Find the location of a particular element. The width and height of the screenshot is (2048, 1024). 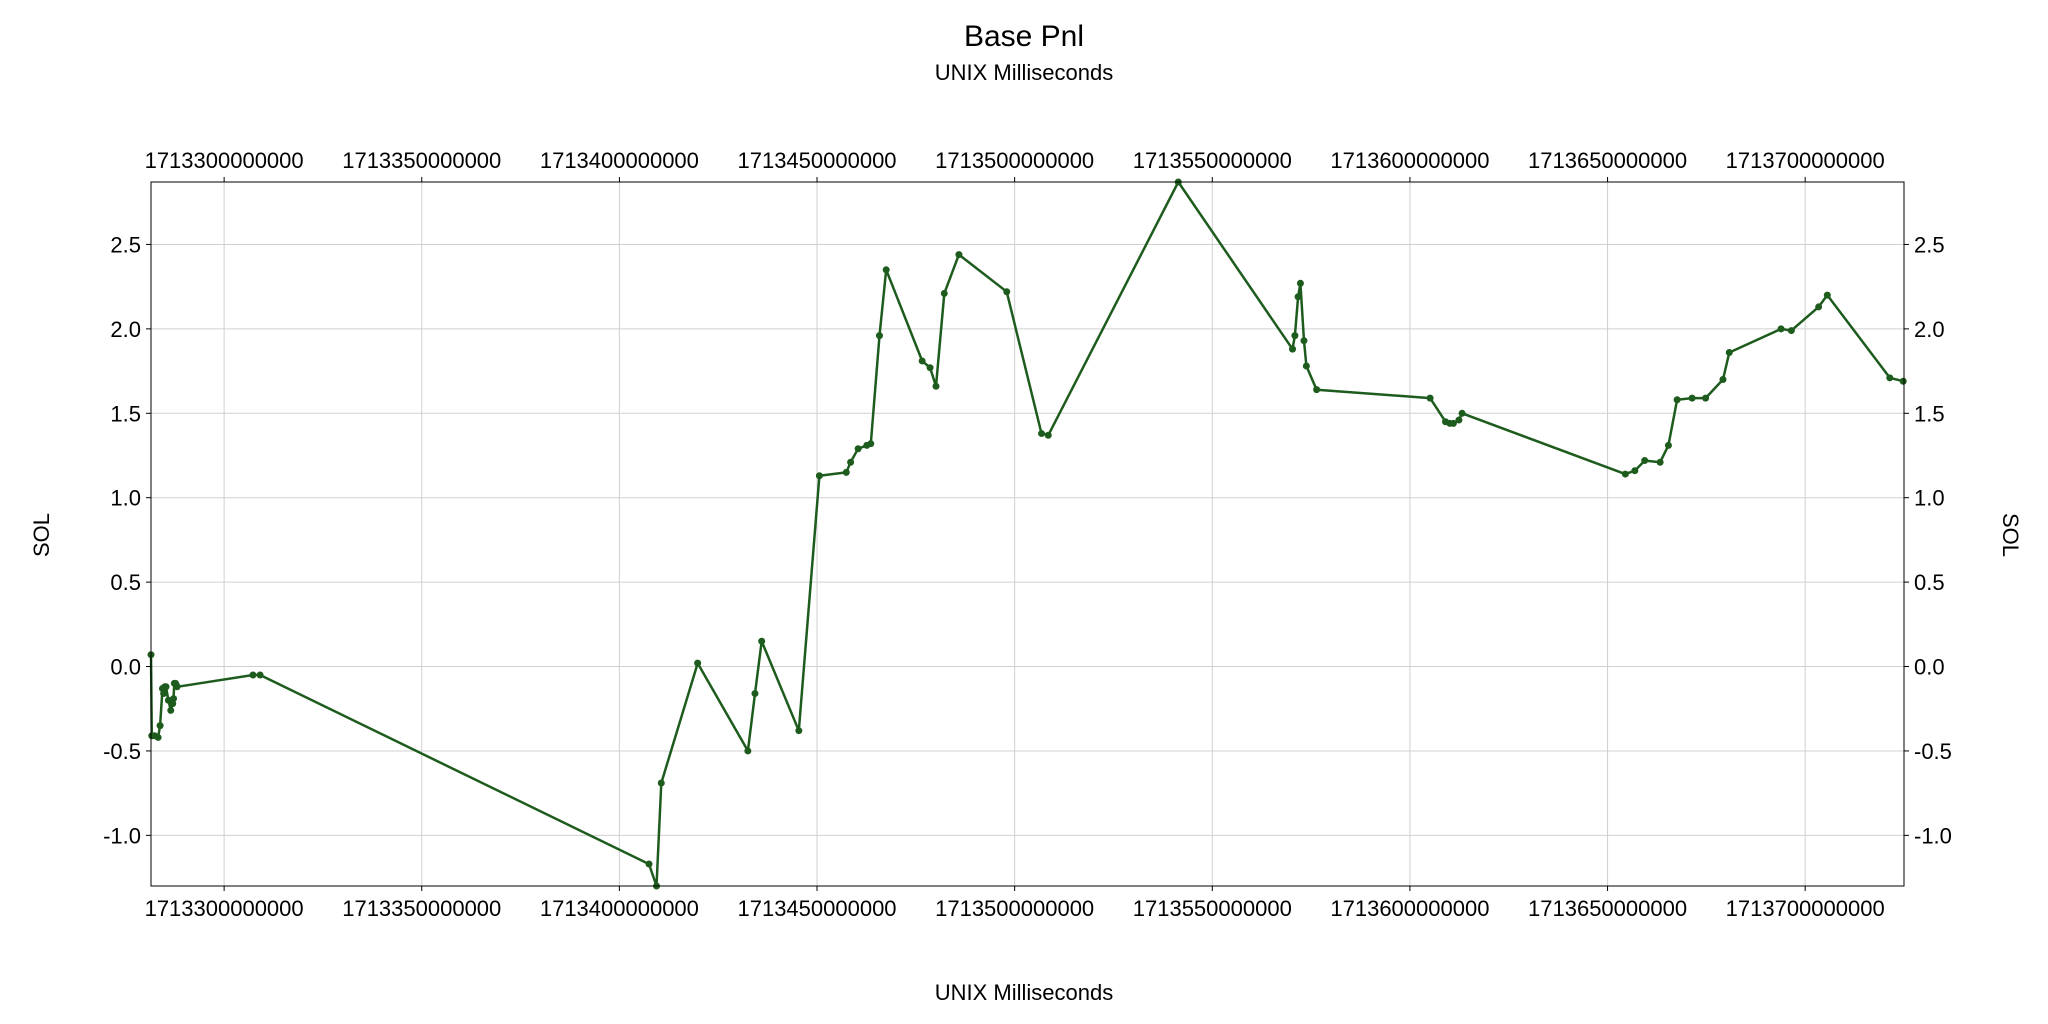

y-tick-label-right: 1.0 is located at coordinates (1929, 498).